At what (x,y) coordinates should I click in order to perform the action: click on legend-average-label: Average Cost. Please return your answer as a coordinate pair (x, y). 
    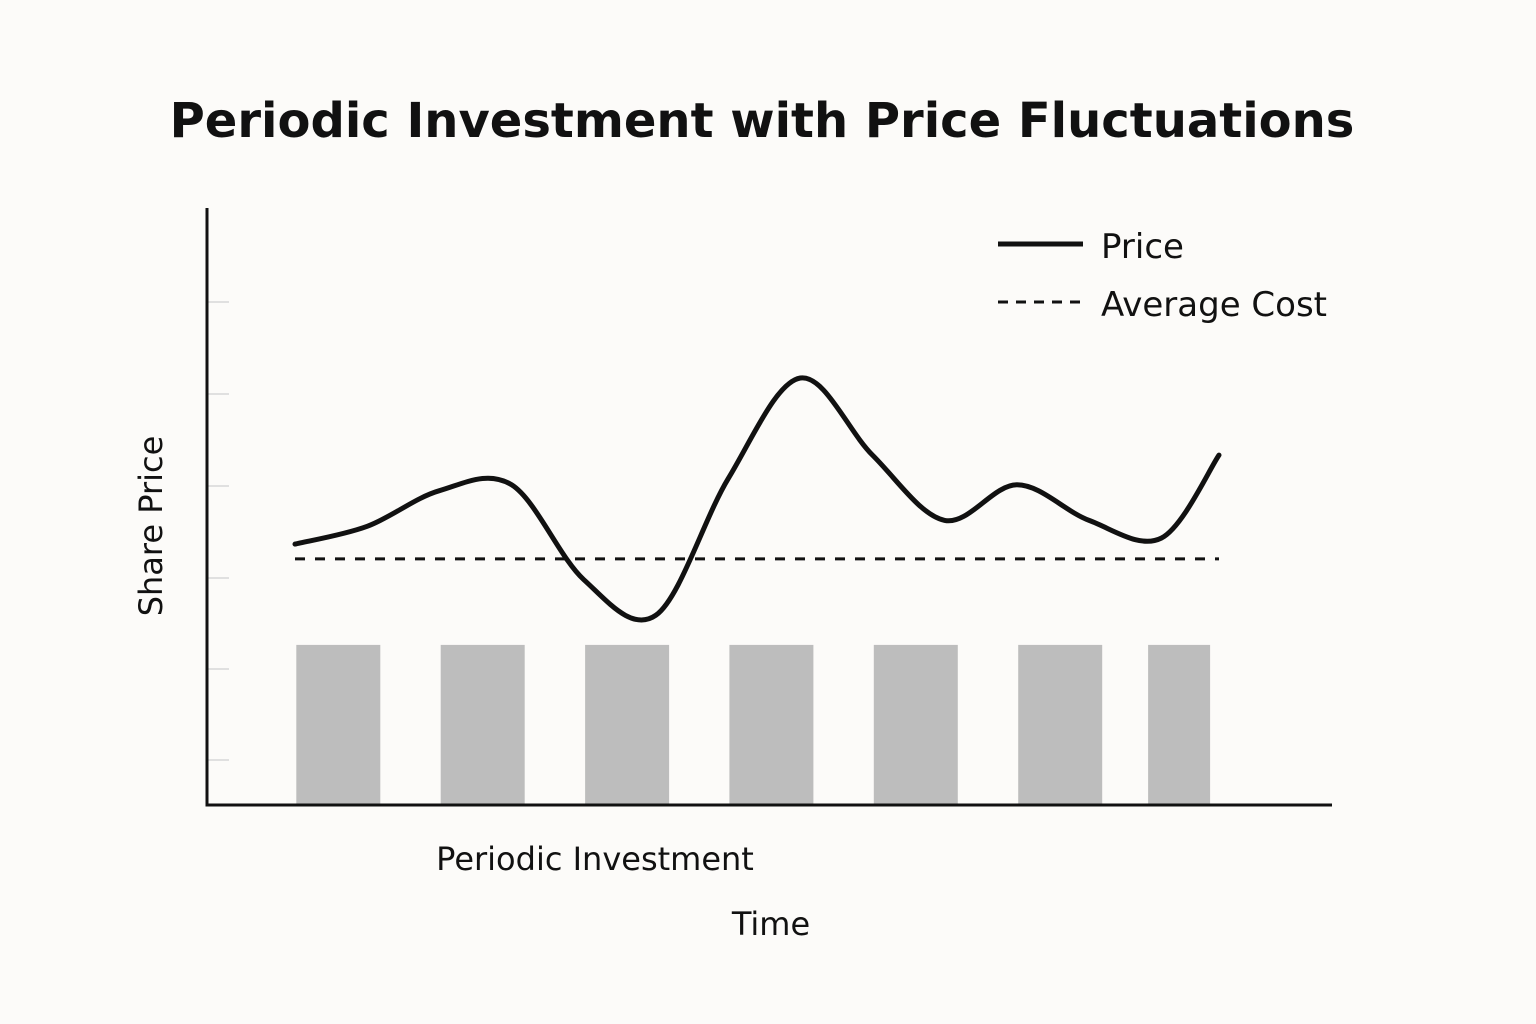
    Looking at the image, I should click on (1214, 305).